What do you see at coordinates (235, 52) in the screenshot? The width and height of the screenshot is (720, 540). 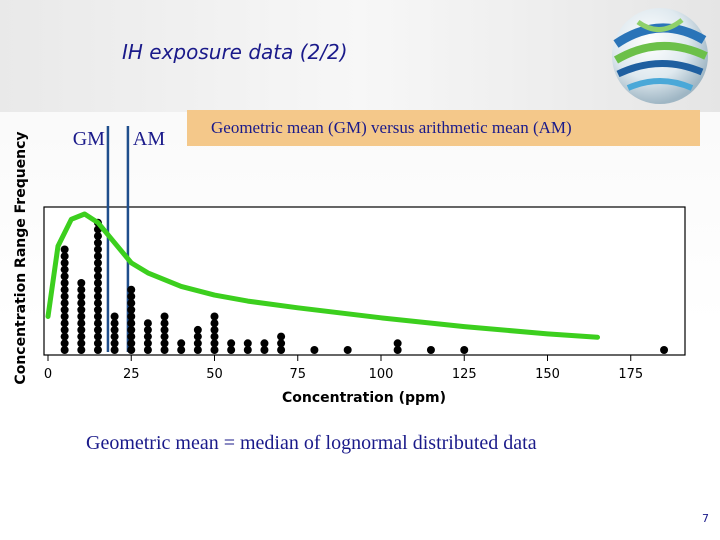 I see `page-title: IH exposure data (2/2)` at bounding box center [235, 52].